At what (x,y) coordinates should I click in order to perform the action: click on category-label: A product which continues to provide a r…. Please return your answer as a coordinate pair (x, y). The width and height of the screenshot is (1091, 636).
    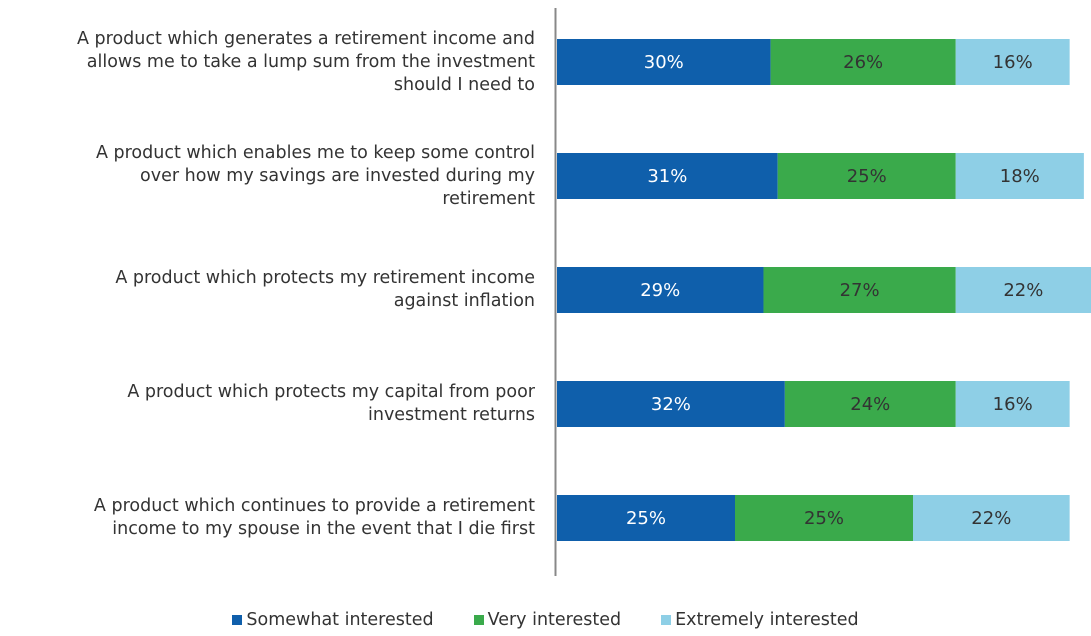
    Looking at the image, I should click on (314, 517).